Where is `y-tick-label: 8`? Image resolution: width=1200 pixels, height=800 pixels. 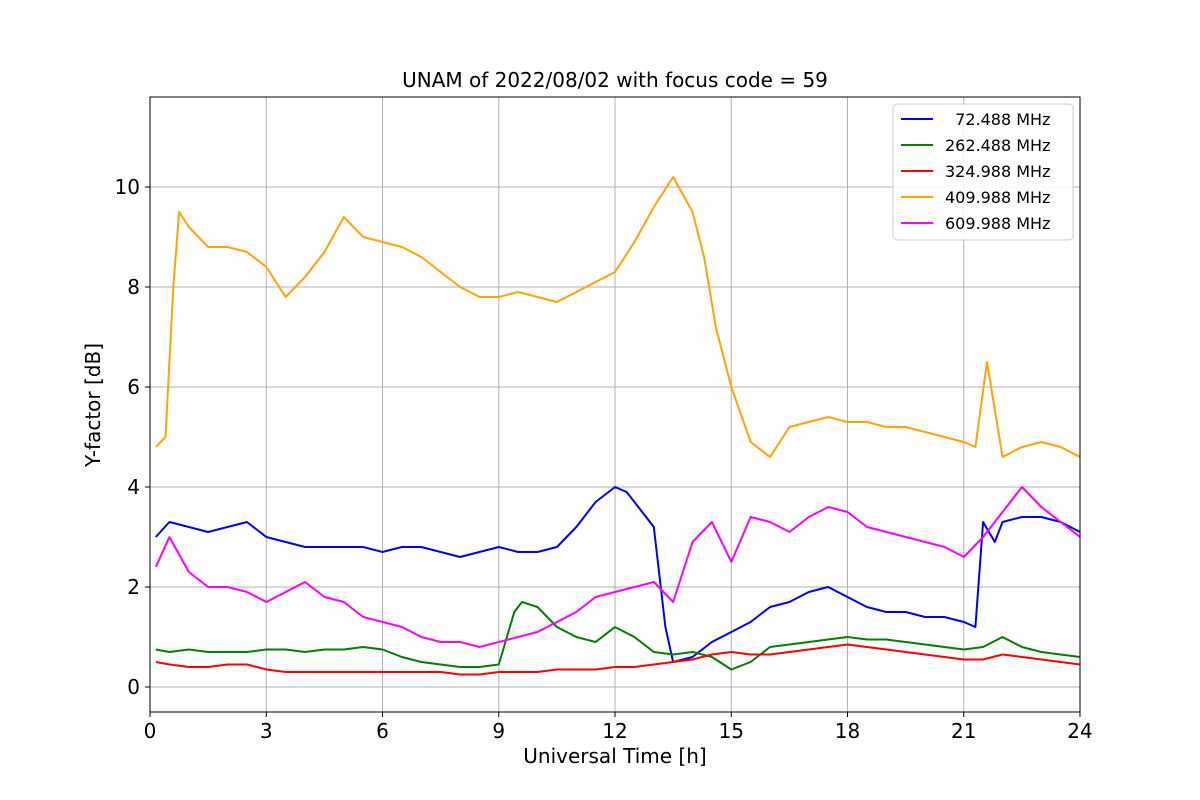
y-tick-label: 8 is located at coordinates (133, 287).